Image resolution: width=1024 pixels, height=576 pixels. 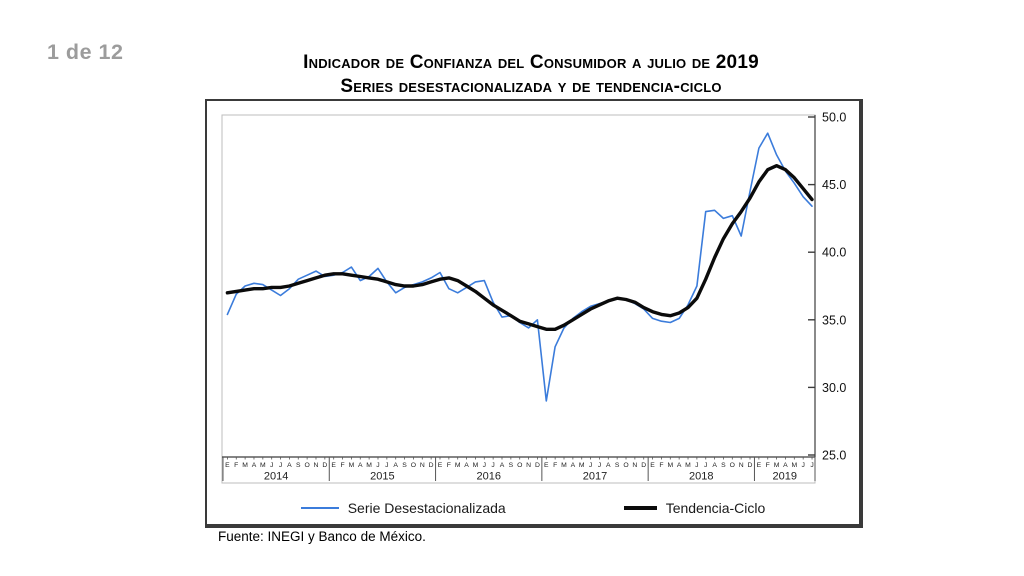 What do you see at coordinates (834, 185) in the screenshot?
I see `y-axis-tick-label: 45.0` at bounding box center [834, 185].